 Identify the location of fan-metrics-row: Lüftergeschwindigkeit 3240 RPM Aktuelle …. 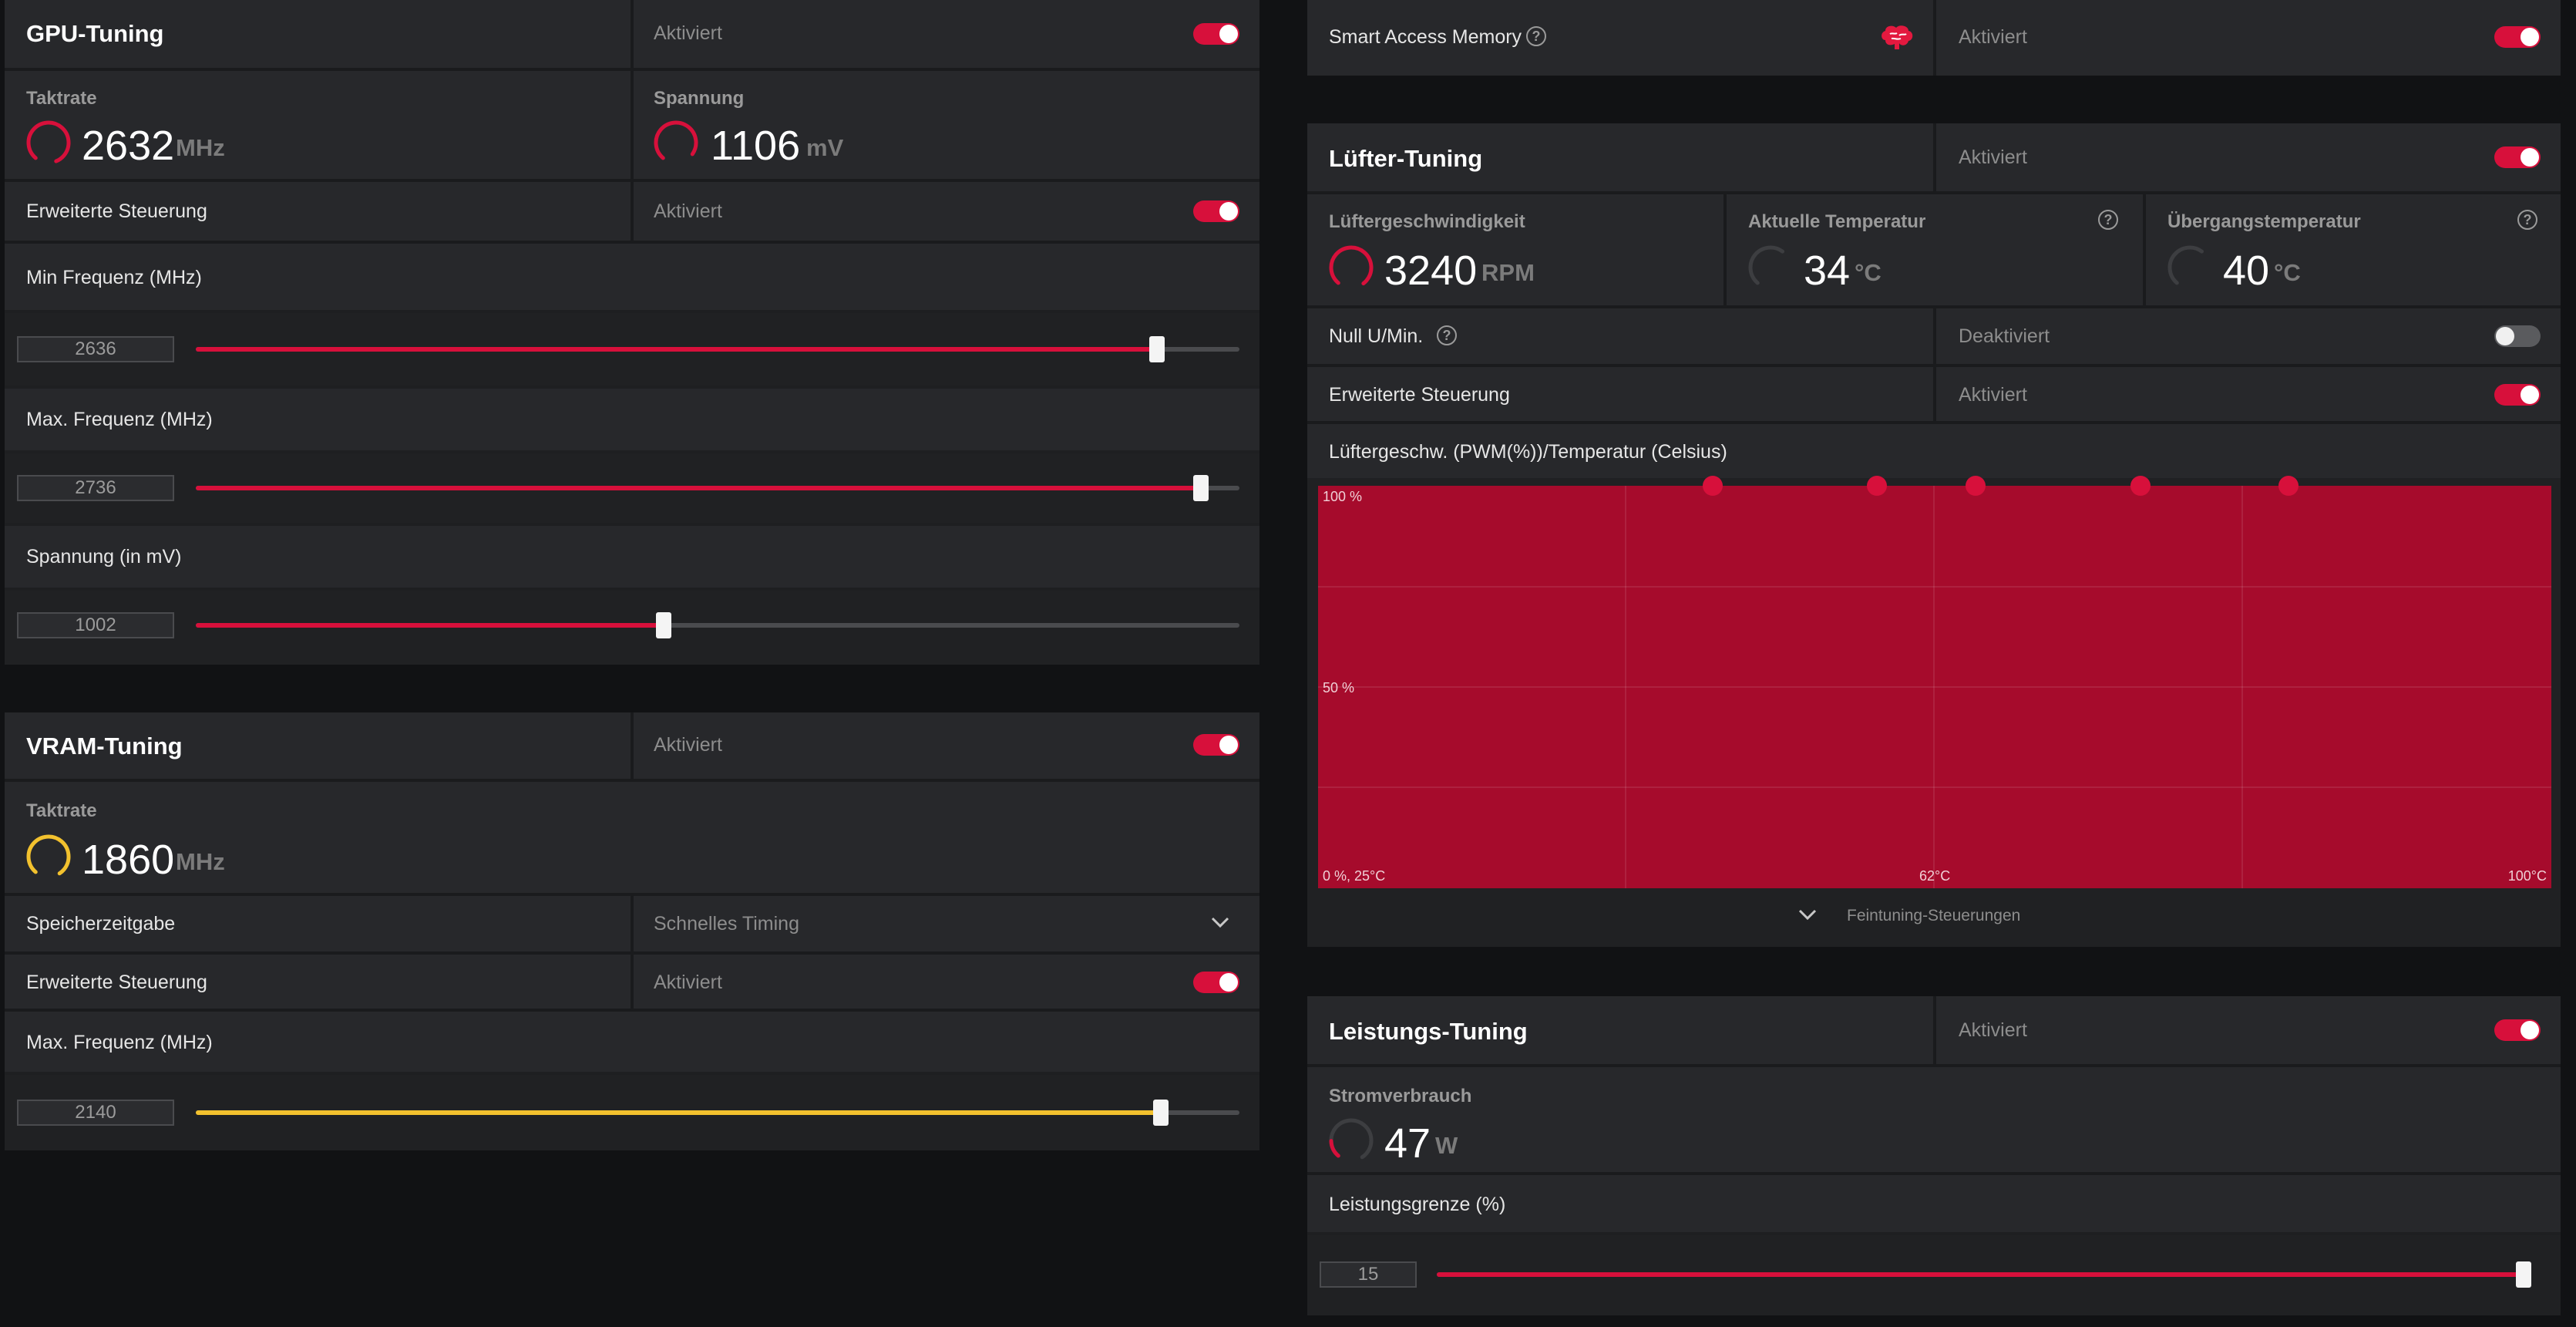
(1934, 249).